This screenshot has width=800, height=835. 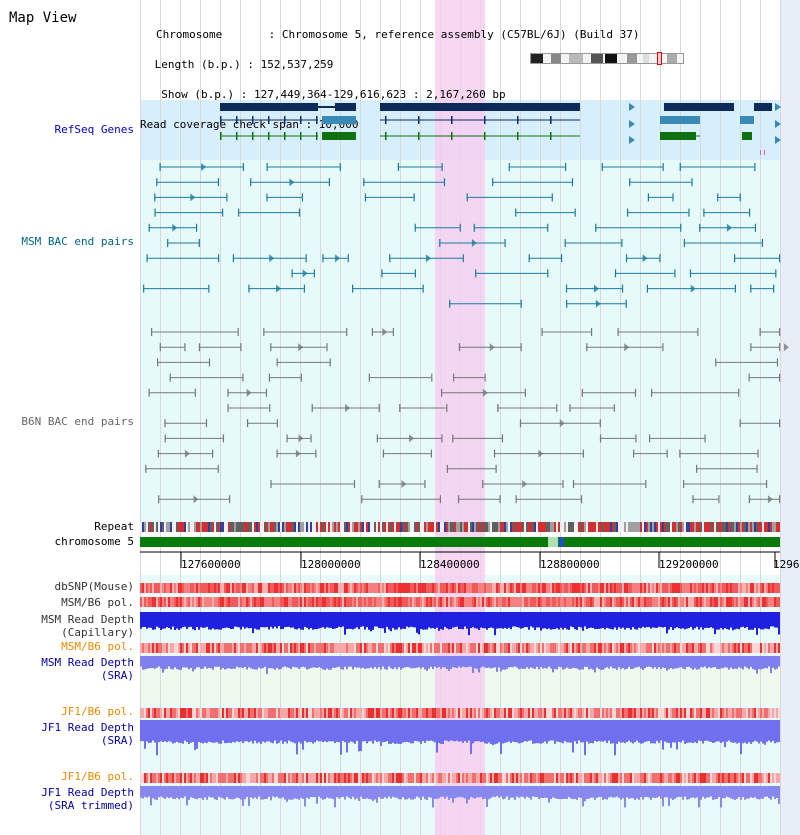 I want to click on chromosome-ideogram, so click(x=607, y=58).